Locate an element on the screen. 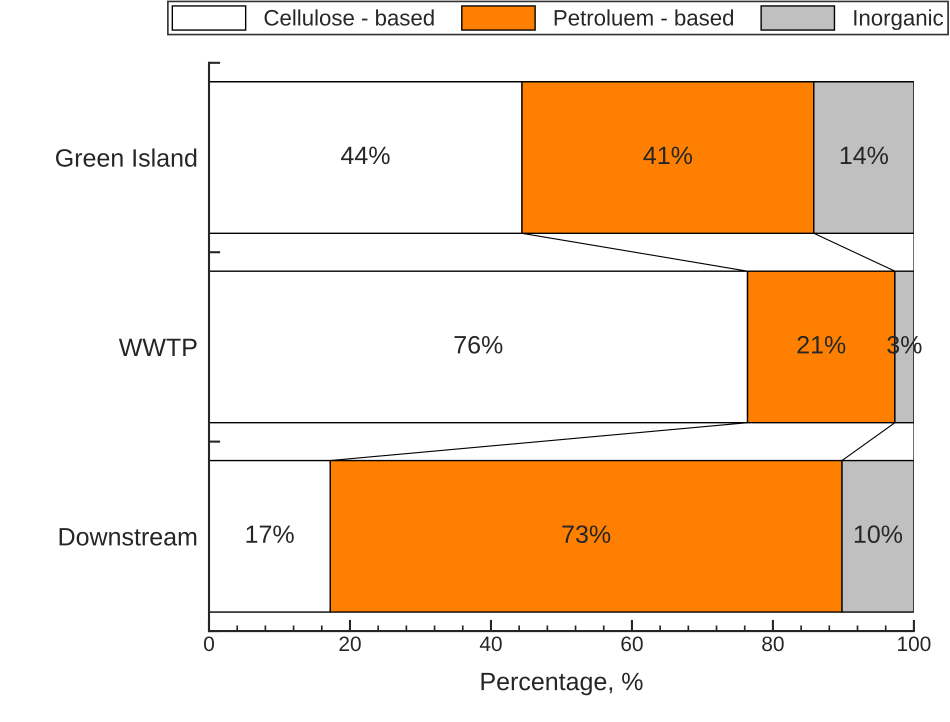 The image size is (950, 722). data-label: 17% is located at coordinates (270, 534).